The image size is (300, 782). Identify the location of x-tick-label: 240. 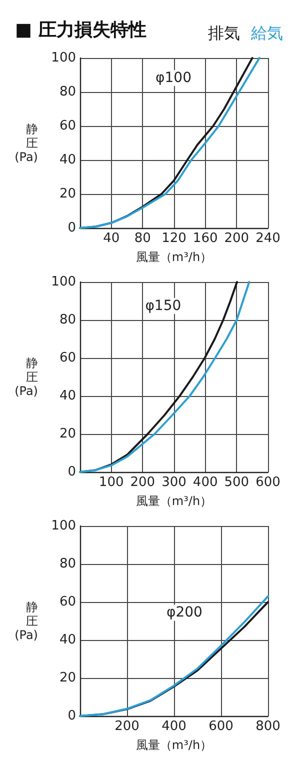
(268, 238).